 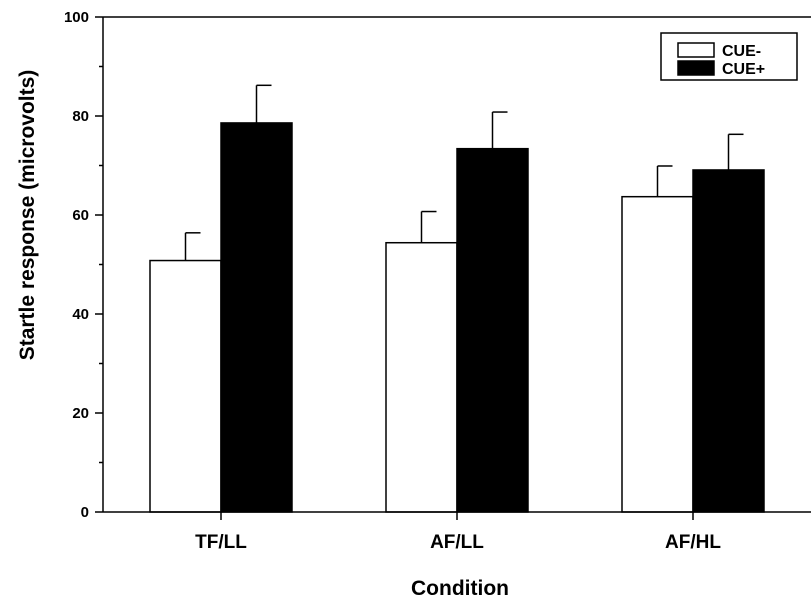 I want to click on legend-label-cue-minus: CUE-, so click(x=741, y=51).